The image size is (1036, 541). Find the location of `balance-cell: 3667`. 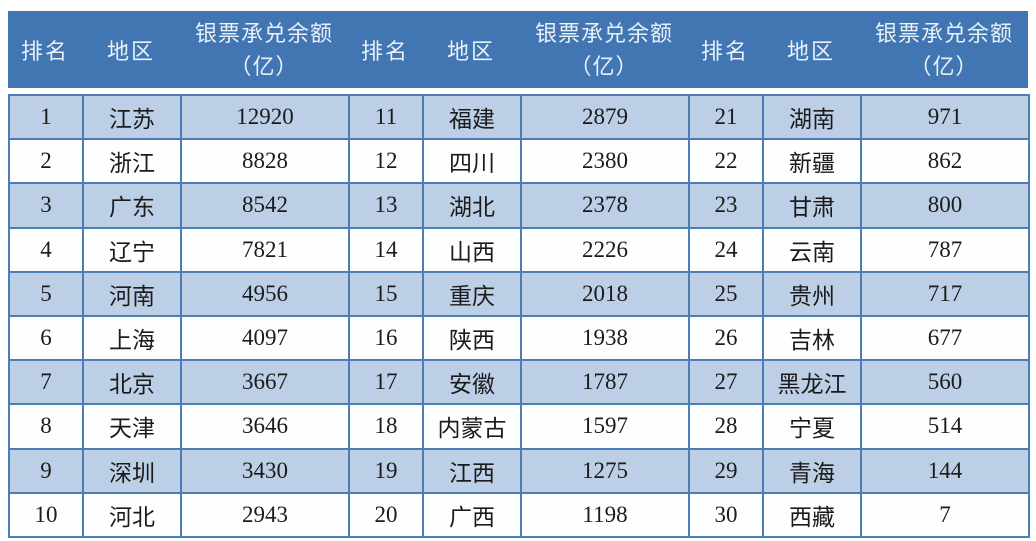

balance-cell: 3667 is located at coordinates (265, 382).